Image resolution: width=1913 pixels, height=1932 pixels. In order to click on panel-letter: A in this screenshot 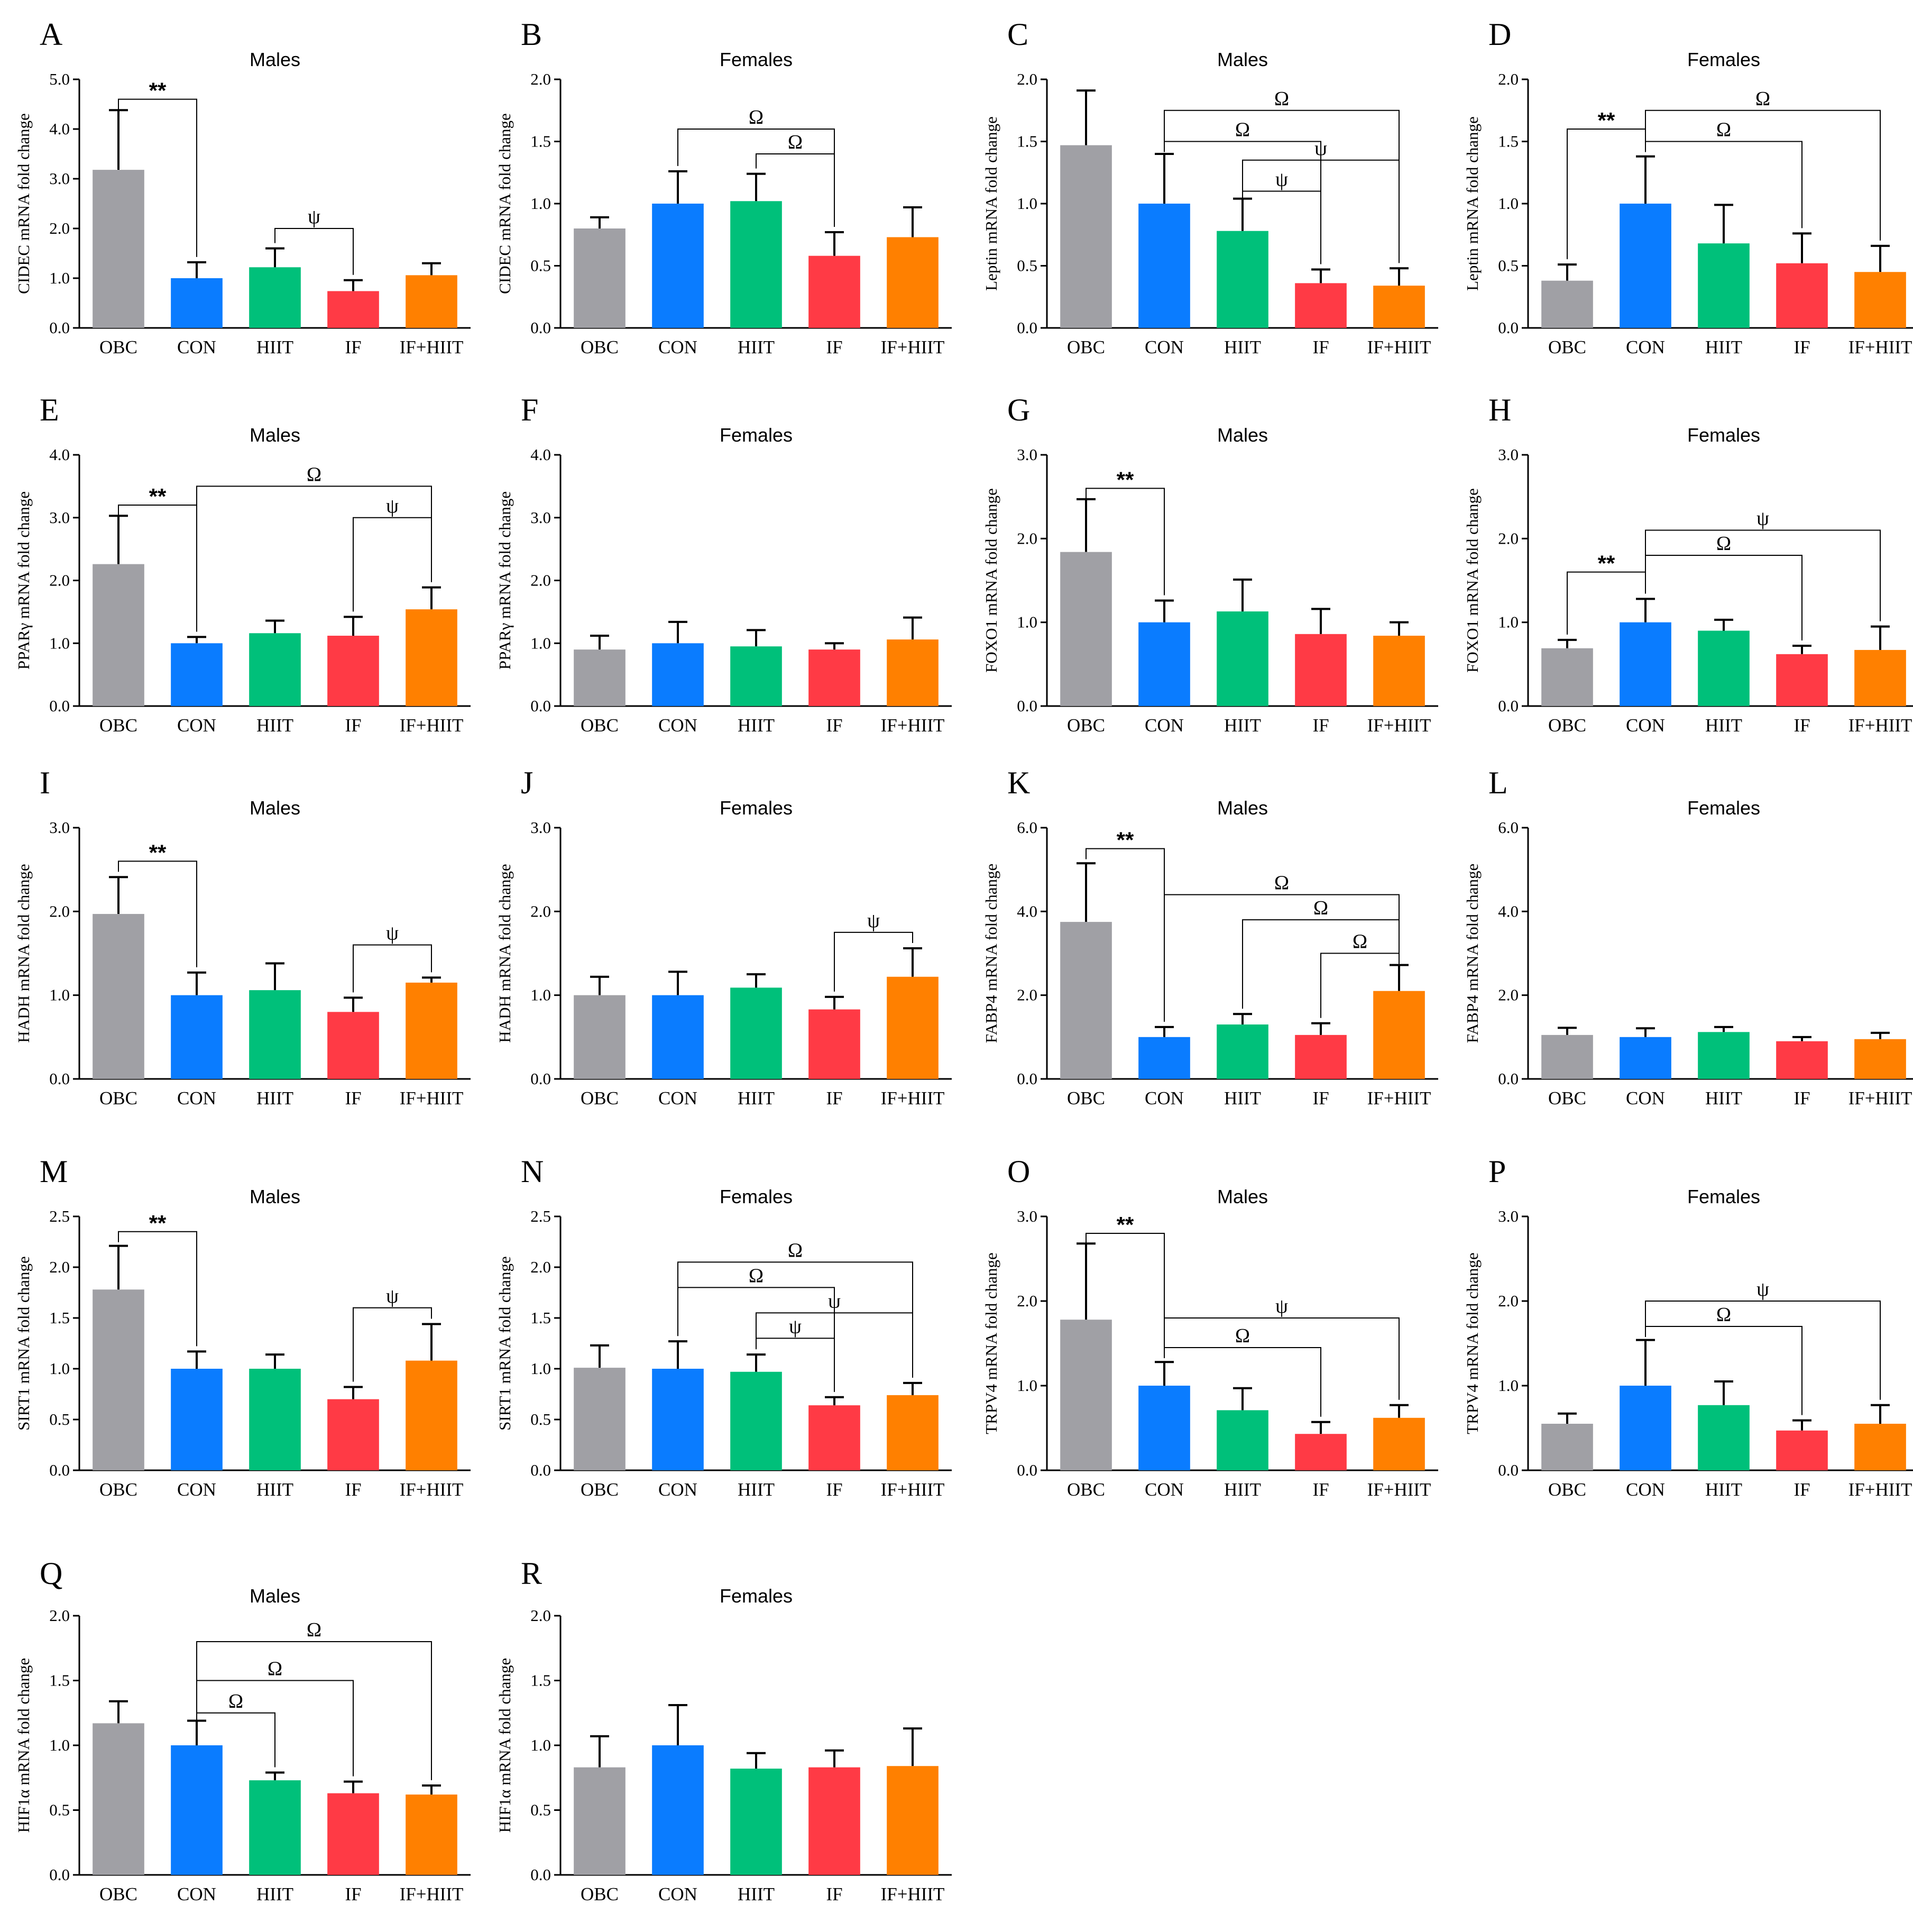, I will do `click(51, 34)`.